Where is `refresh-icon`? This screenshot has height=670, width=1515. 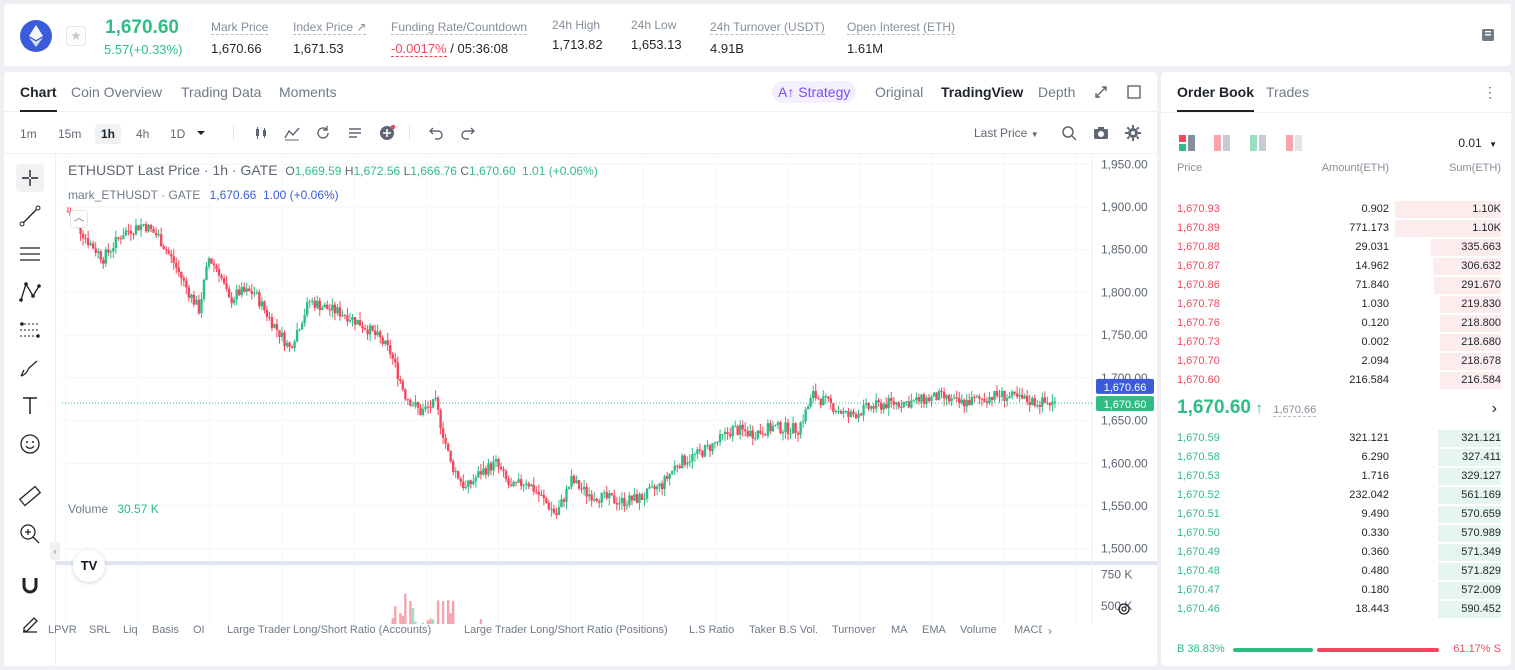 refresh-icon is located at coordinates (323, 133).